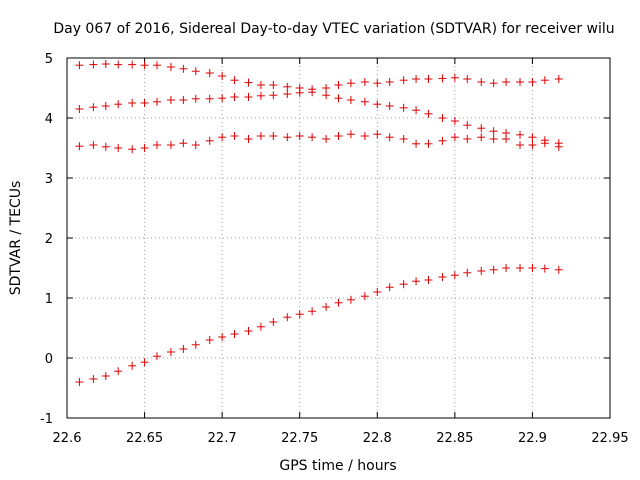 This screenshot has width=640, height=480. What do you see at coordinates (49, 59) in the screenshot?
I see `y-tick-label: 5` at bounding box center [49, 59].